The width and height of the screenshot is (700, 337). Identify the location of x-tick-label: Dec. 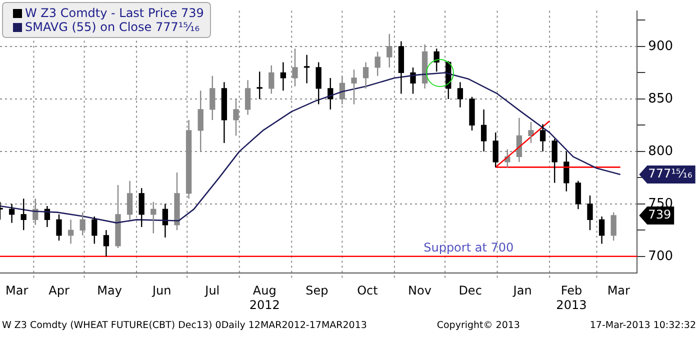
(470, 291).